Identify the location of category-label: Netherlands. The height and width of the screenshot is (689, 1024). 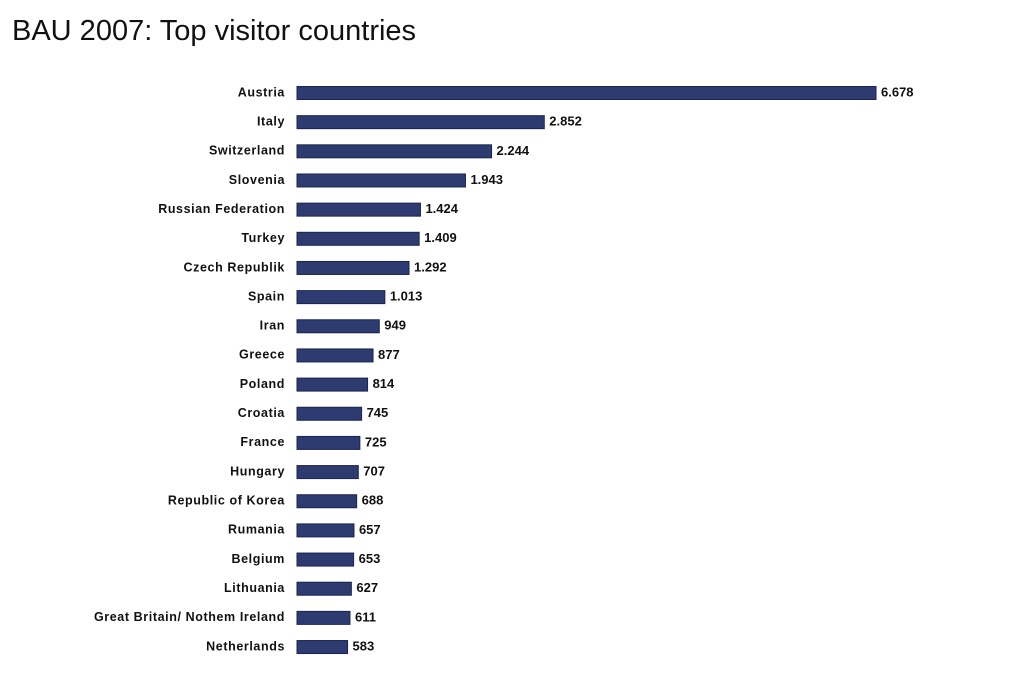
(245, 646).